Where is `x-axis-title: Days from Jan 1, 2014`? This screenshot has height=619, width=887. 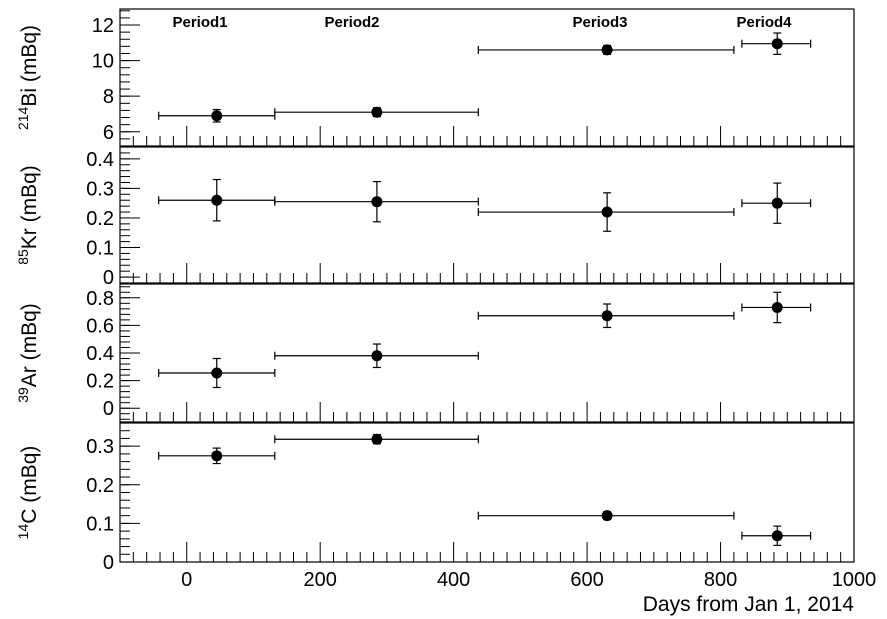
x-axis-title: Days from Jan 1, 2014 is located at coordinates (749, 604).